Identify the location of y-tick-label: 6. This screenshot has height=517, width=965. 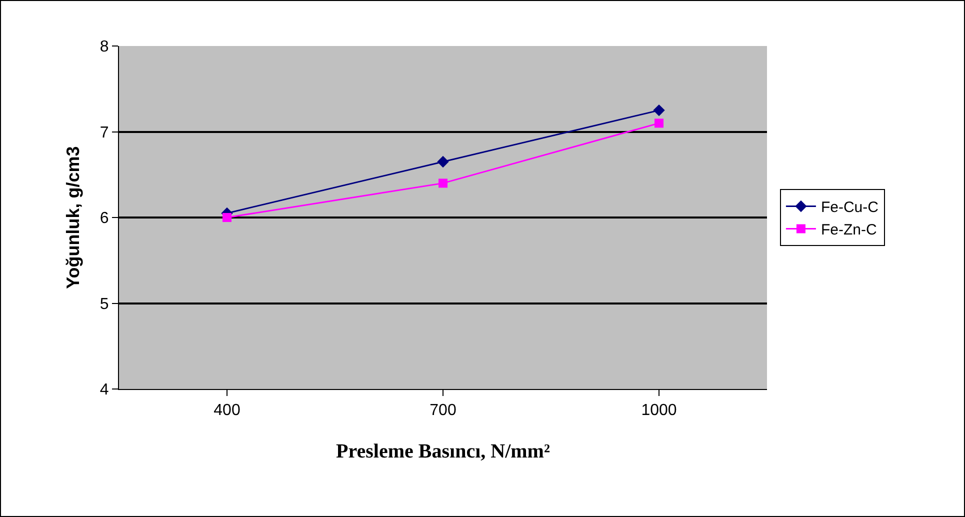
(104, 219).